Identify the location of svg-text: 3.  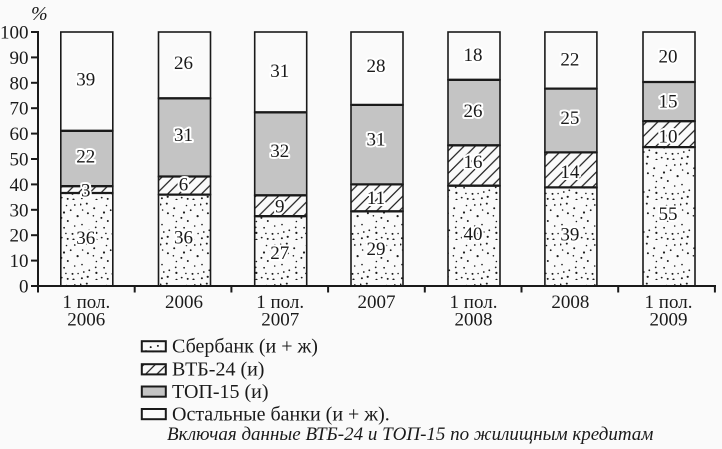
(86, 190).